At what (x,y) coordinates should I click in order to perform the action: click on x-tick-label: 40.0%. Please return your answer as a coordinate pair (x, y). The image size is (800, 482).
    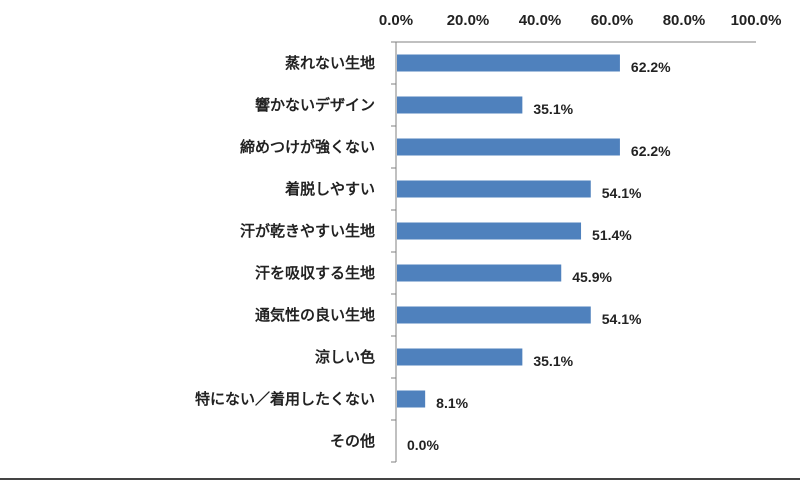
    Looking at the image, I should click on (540, 20).